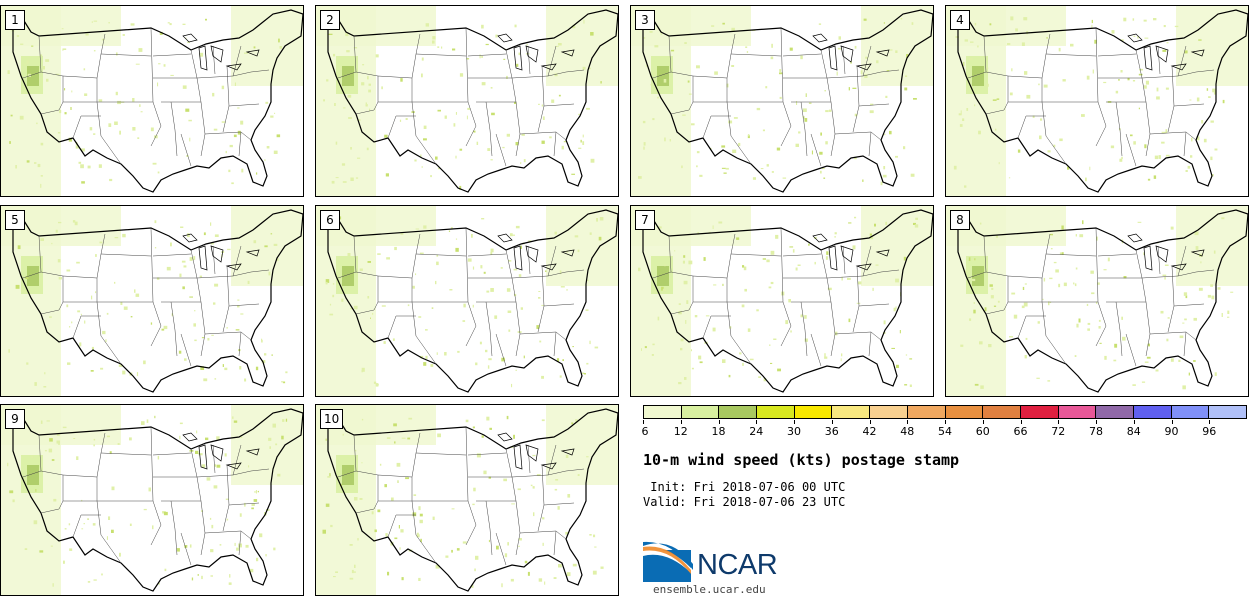 This screenshot has height=597, width=1260. What do you see at coordinates (15, 419) in the screenshot?
I see `member-number-label: 9` at bounding box center [15, 419].